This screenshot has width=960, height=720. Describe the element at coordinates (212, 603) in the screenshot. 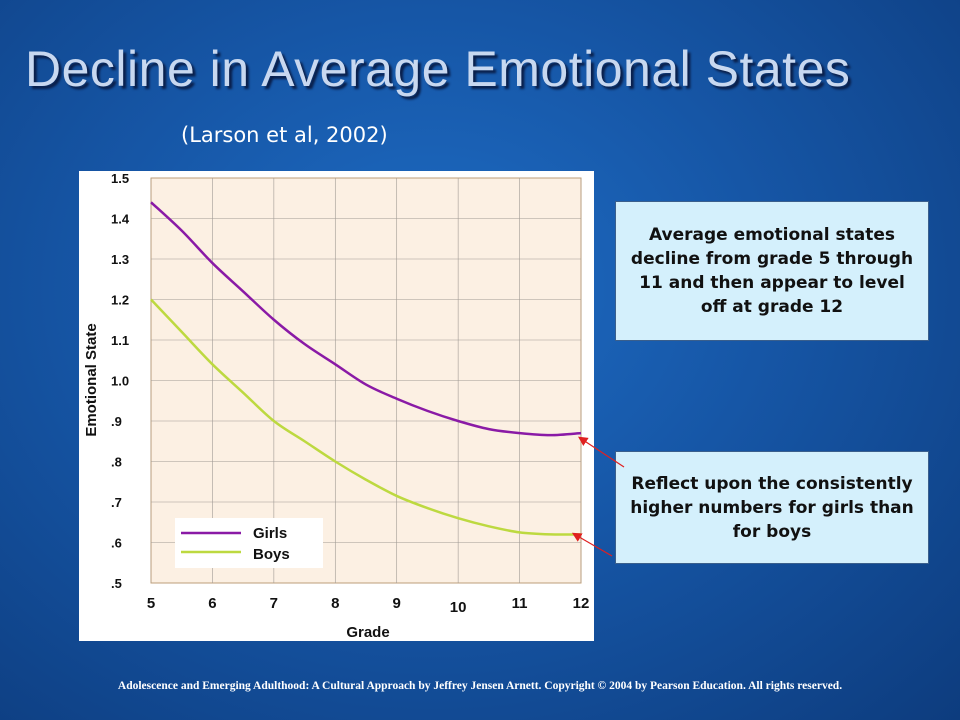

I see `x-tick-label: 6` at that location.